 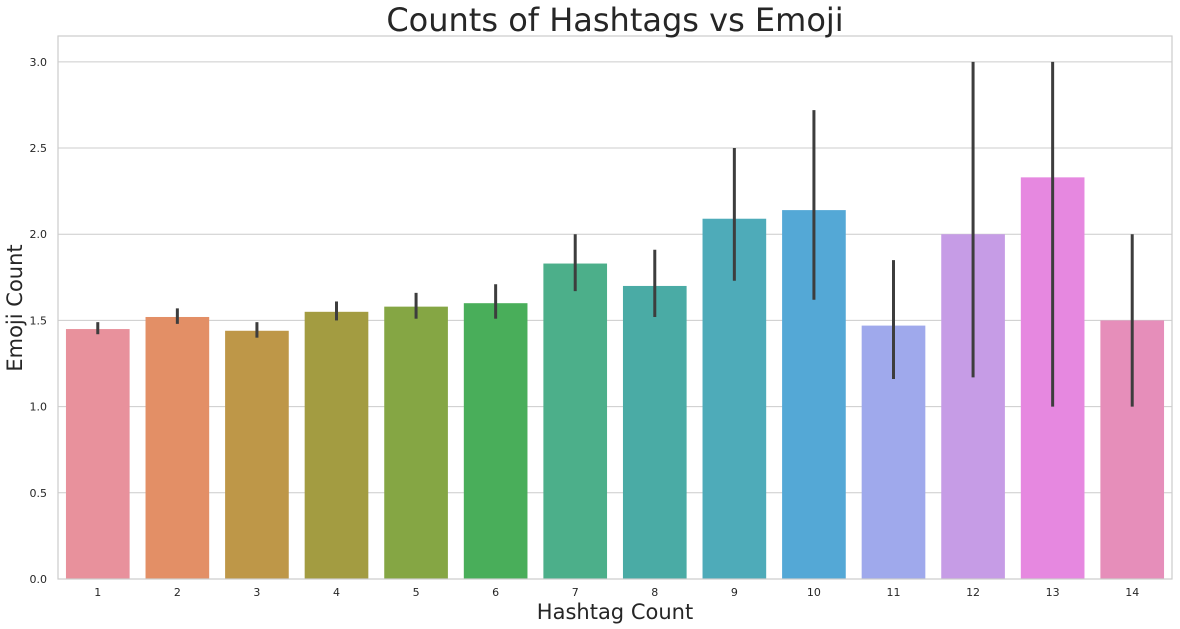 What do you see at coordinates (39, 148) in the screenshot?
I see `y-tick-label: 2.5` at bounding box center [39, 148].